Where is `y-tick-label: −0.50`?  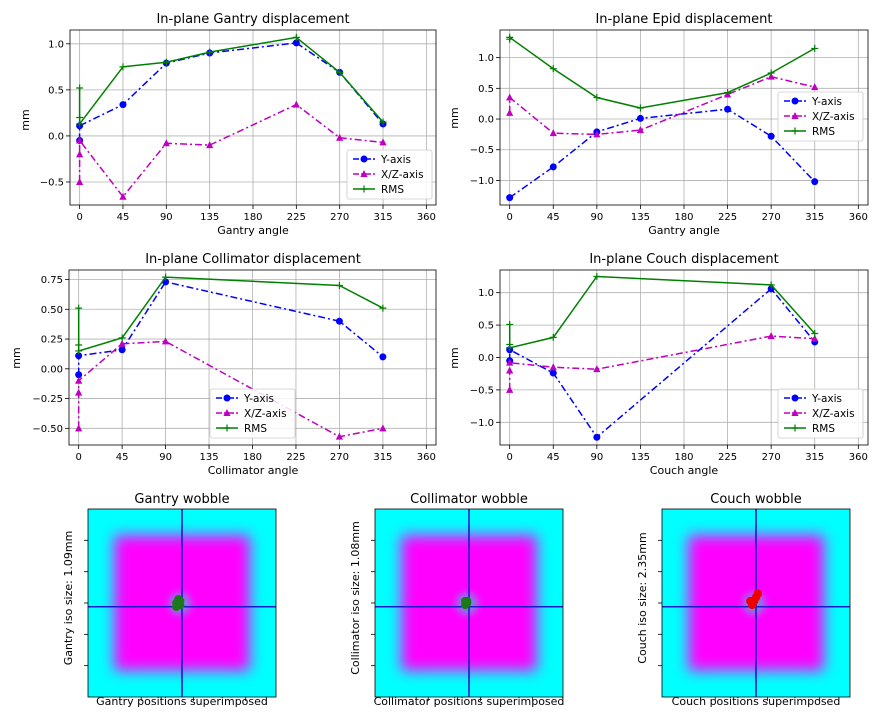 y-tick-label: −0.50 is located at coordinates (47, 429).